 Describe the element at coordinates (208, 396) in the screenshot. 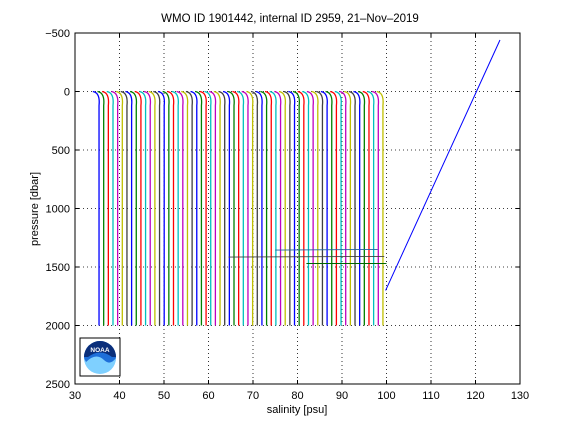

I see `x-tick-label: 60` at that location.